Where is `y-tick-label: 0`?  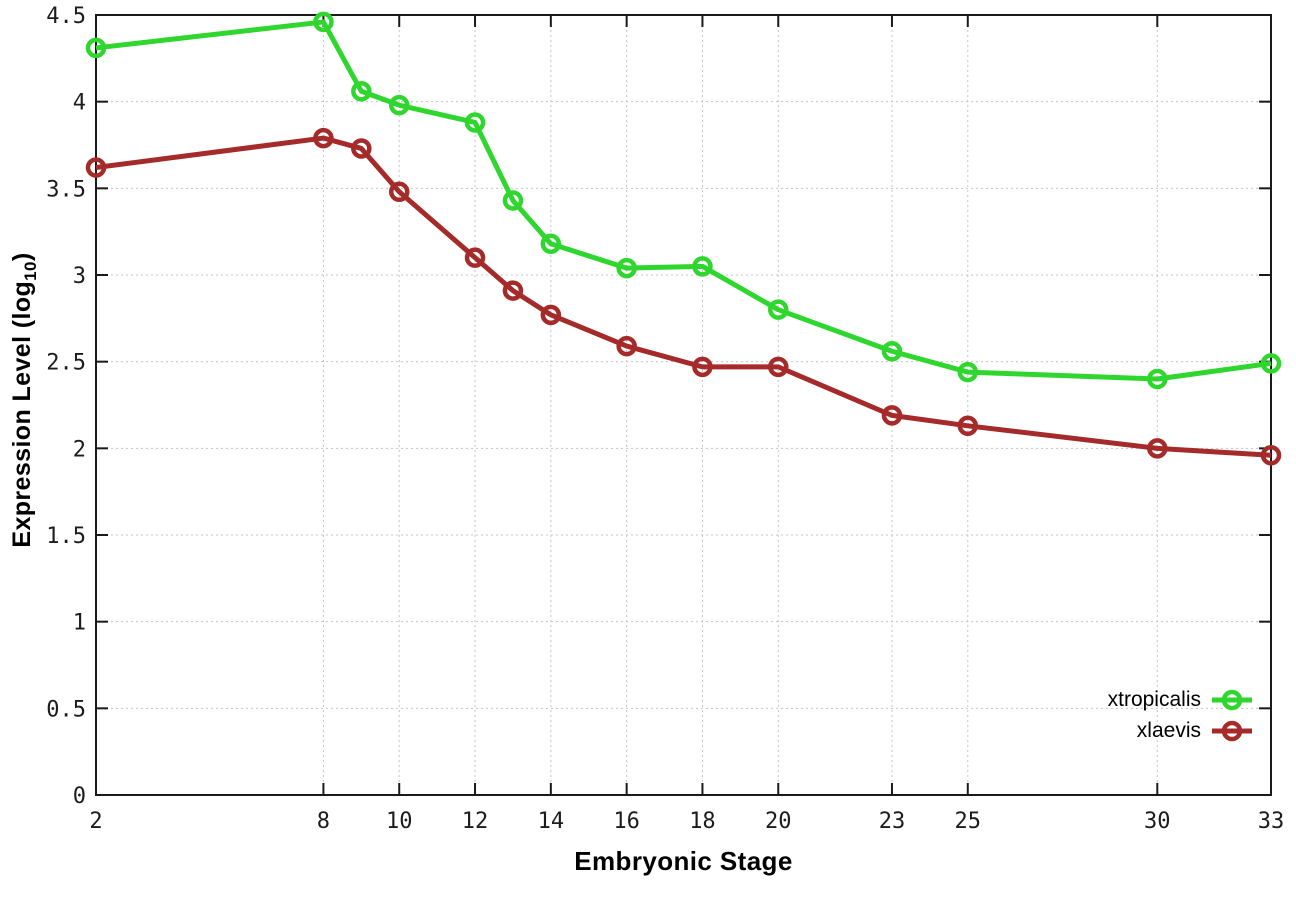
y-tick-label: 0 is located at coordinates (79, 796).